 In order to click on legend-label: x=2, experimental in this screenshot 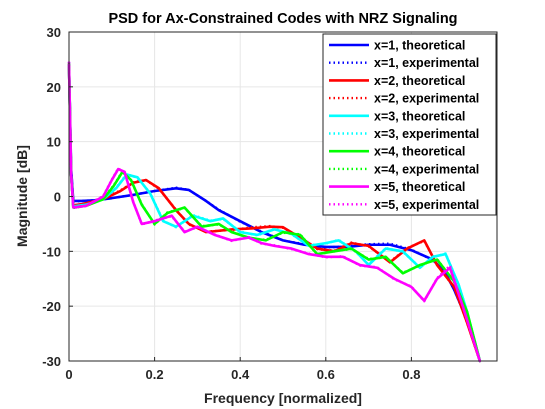, I will do `click(426, 99)`.